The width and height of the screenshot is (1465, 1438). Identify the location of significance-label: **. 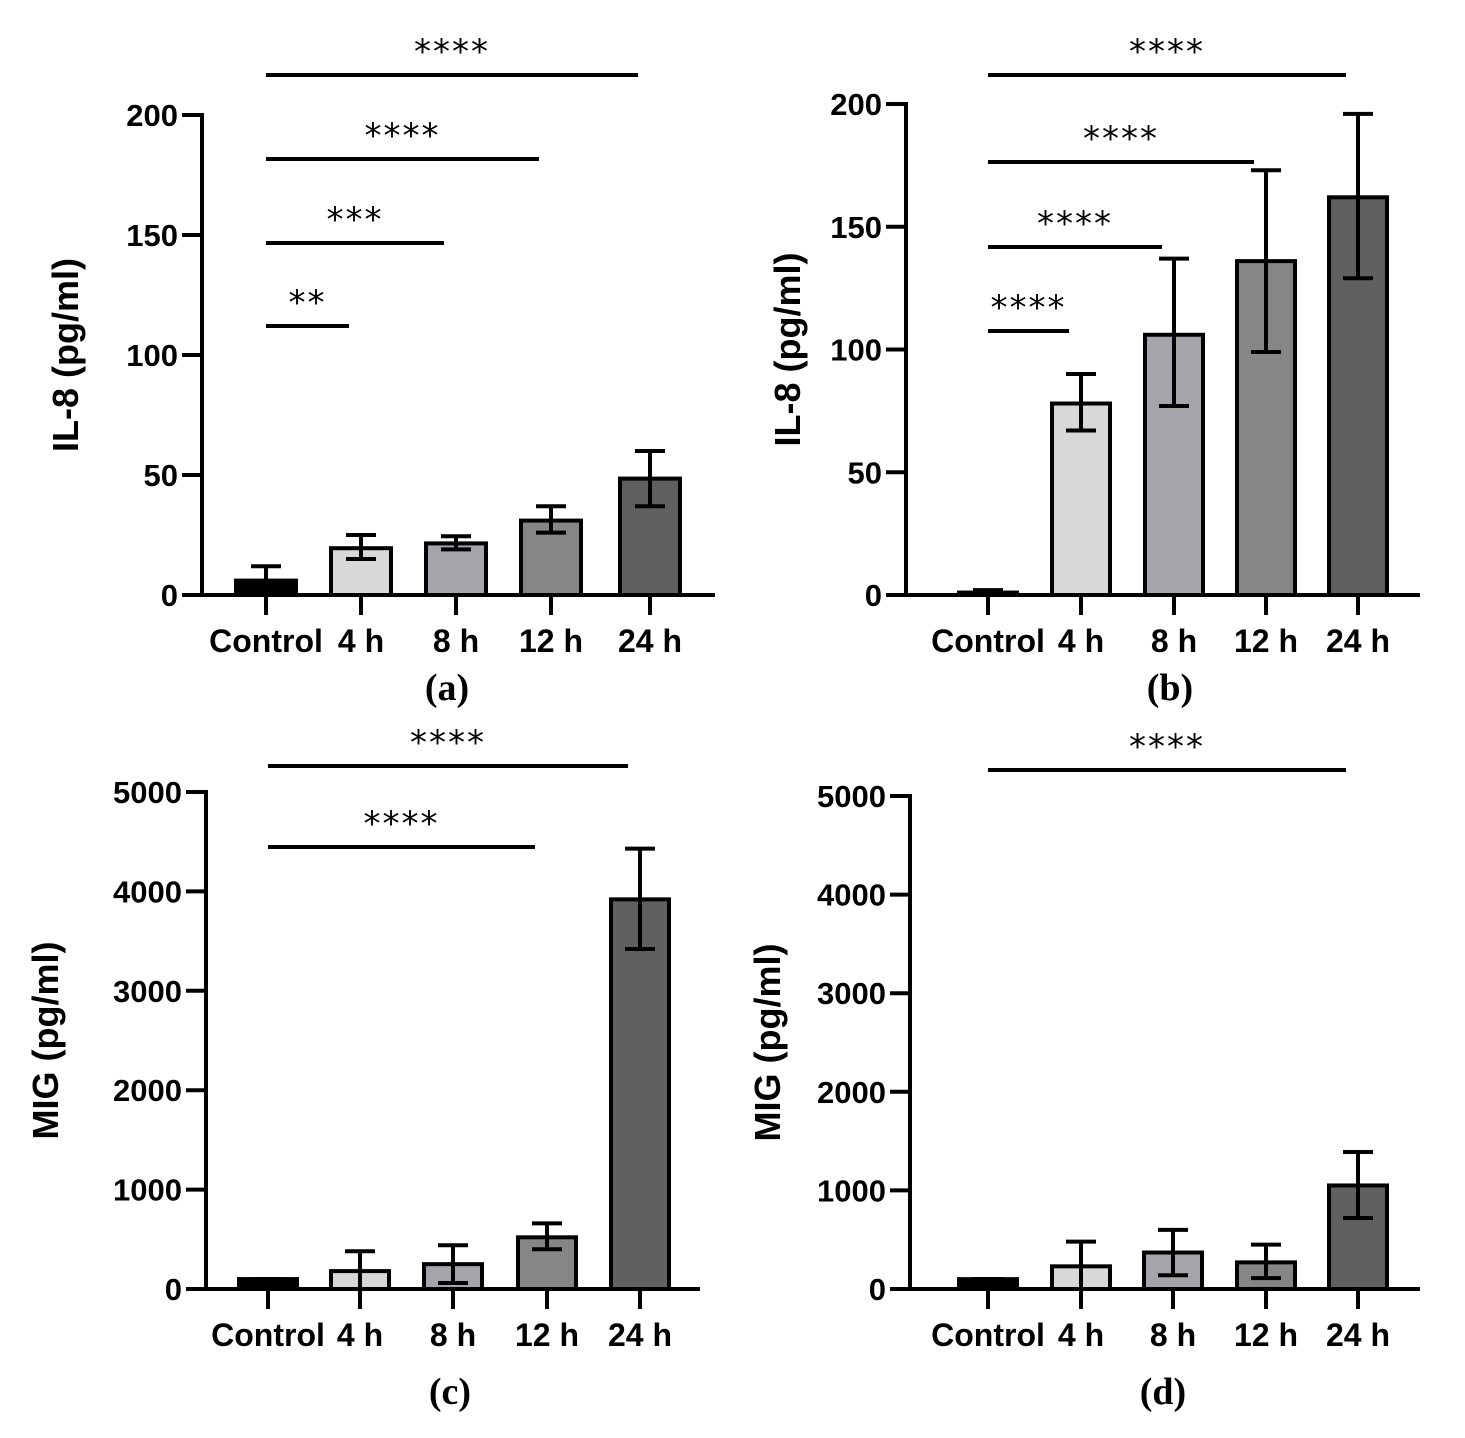
(308, 303).